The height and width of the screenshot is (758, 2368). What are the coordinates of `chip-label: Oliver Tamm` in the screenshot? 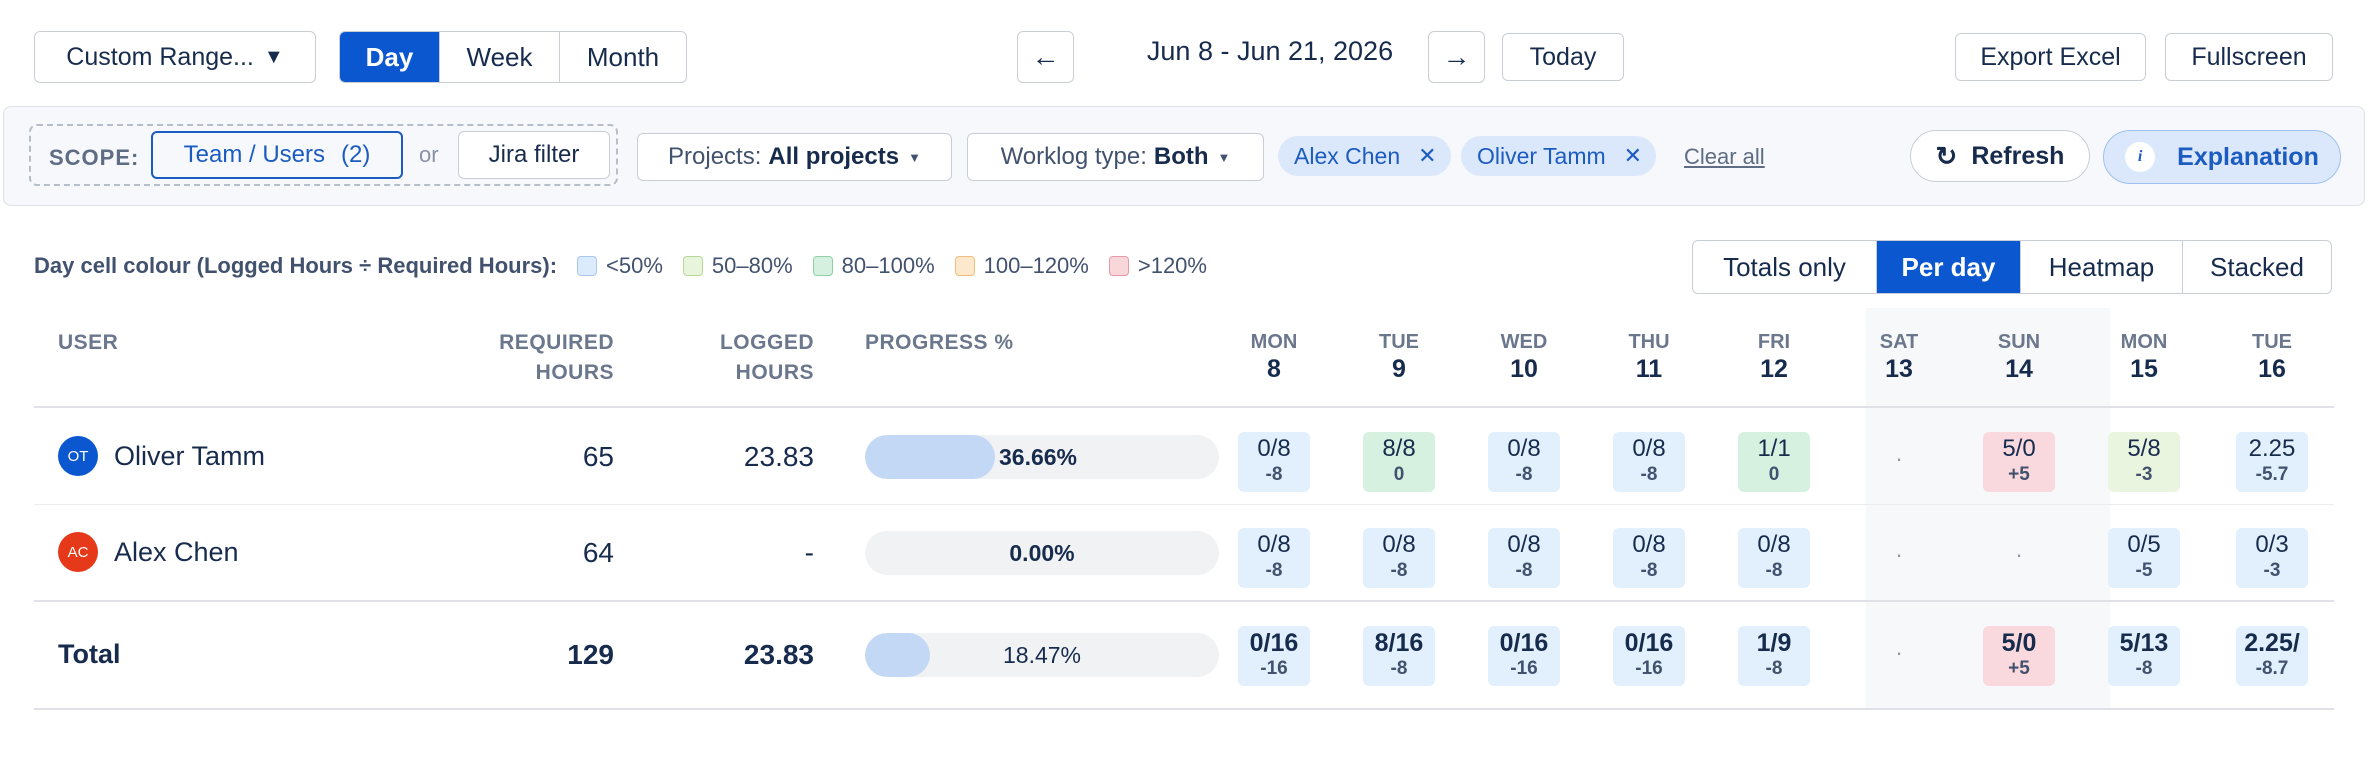 It's located at (1541, 155).